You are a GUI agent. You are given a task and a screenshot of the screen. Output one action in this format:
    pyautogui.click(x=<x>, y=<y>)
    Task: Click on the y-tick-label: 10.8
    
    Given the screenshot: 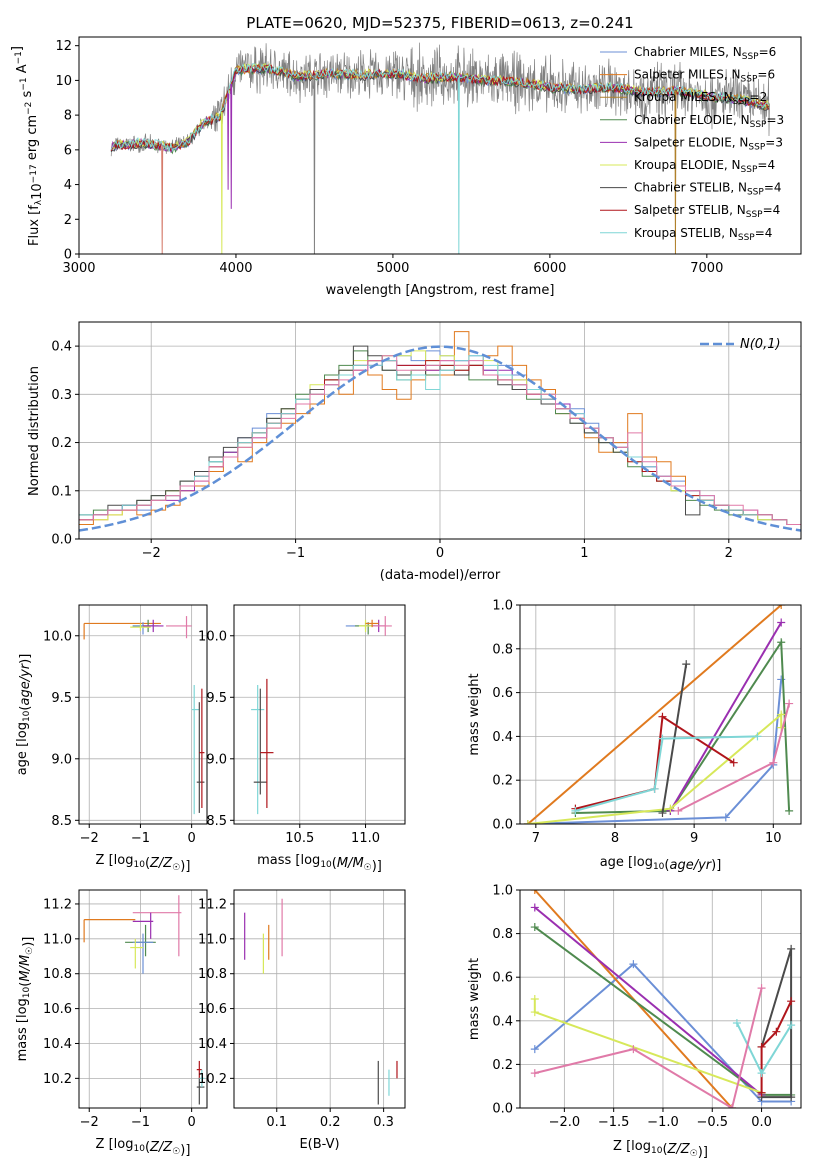 What is the action you would take?
    pyautogui.click(x=57, y=974)
    